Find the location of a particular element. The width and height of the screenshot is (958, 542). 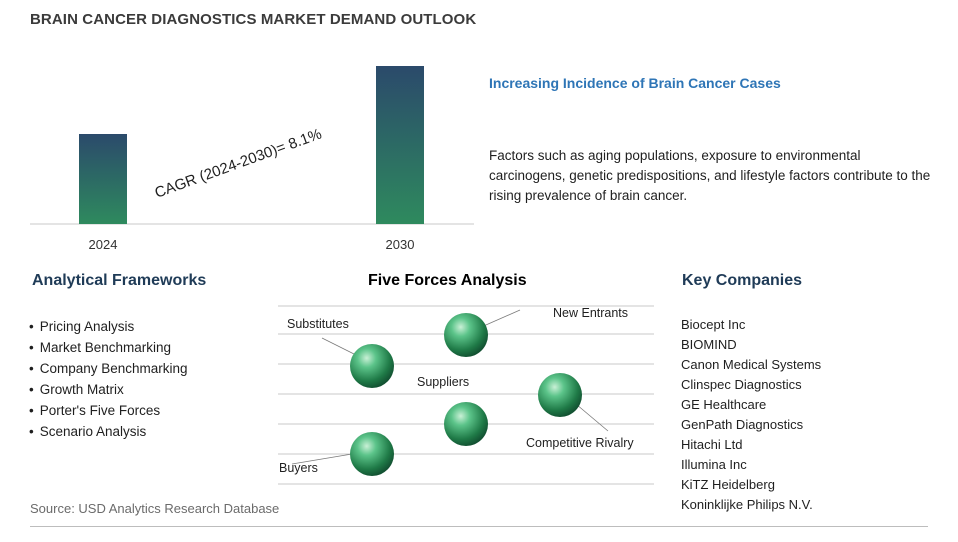

source-note: Source: USD Analytics Research Database is located at coordinates (155, 508).